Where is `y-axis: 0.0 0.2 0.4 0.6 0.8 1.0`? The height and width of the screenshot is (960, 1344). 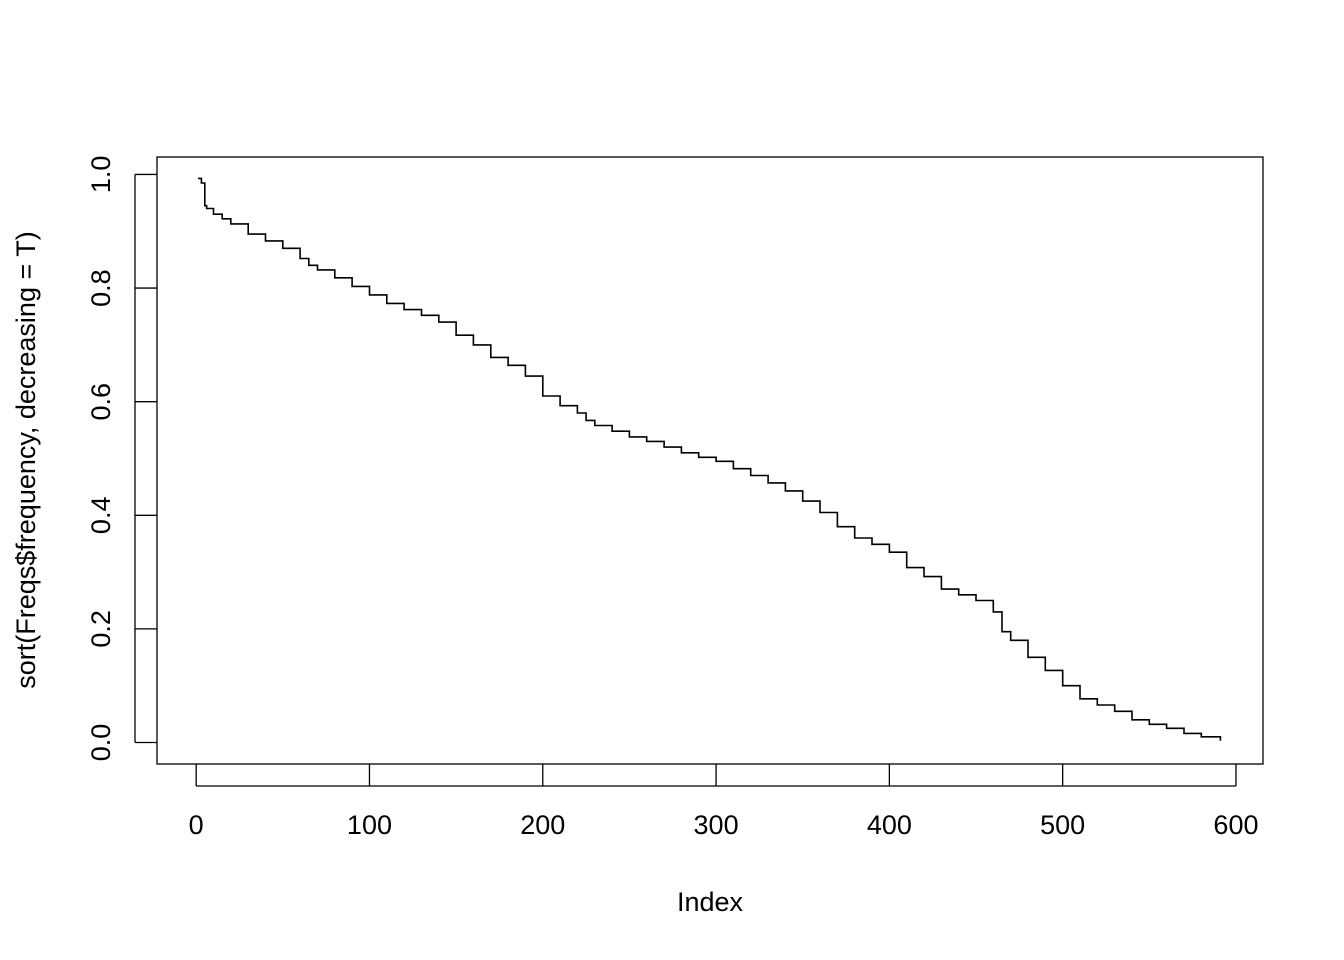
y-axis: 0.0 0.2 0.4 0.6 0.8 1.0 is located at coordinates (121, 459).